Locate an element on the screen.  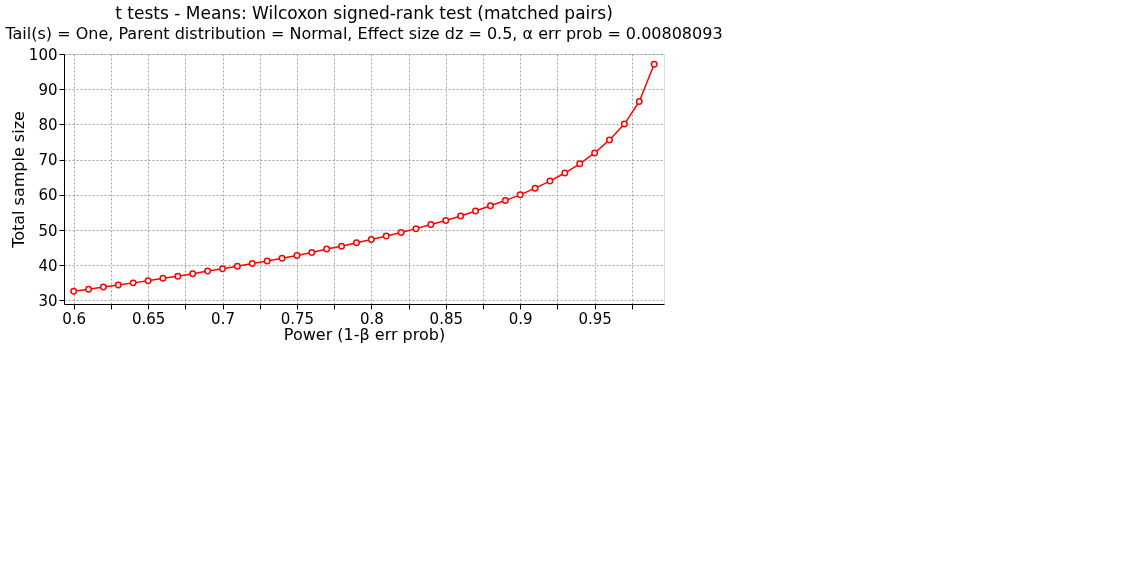
y-axis-title: Total sample size is located at coordinates (18, 180).